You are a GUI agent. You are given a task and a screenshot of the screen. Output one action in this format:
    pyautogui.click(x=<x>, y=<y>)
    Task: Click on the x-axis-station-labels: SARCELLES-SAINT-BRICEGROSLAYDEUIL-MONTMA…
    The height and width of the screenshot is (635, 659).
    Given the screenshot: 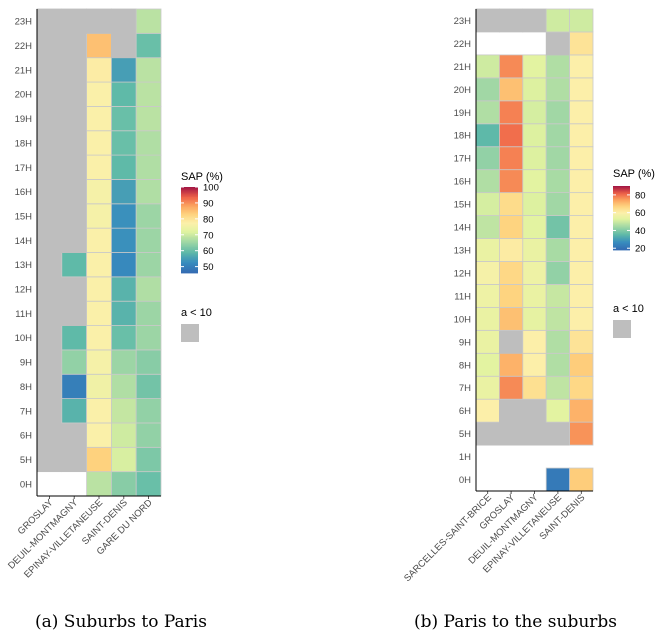 What is the action you would take?
    pyautogui.click(x=494, y=537)
    